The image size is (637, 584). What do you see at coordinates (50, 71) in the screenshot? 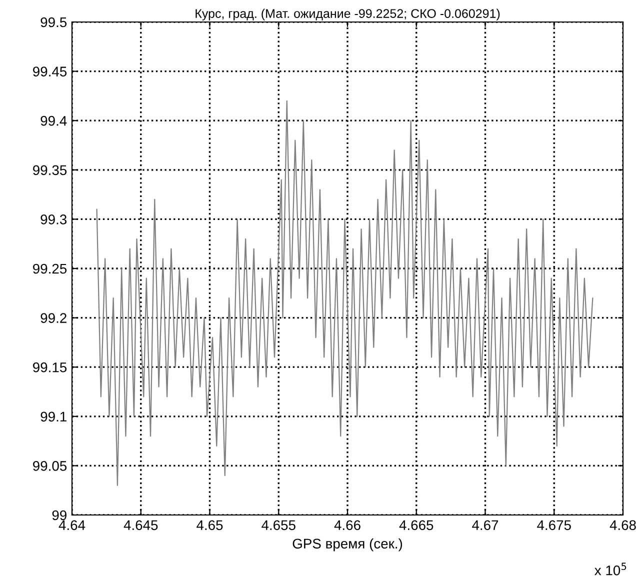
I see `y-tick-label: 99.45` at bounding box center [50, 71].